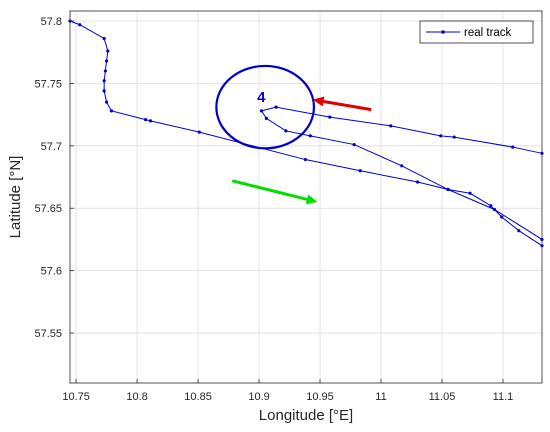 The width and height of the screenshot is (550, 432). Describe the element at coordinates (488, 33) in the screenshot. I see `legend-label: real track` at that location.